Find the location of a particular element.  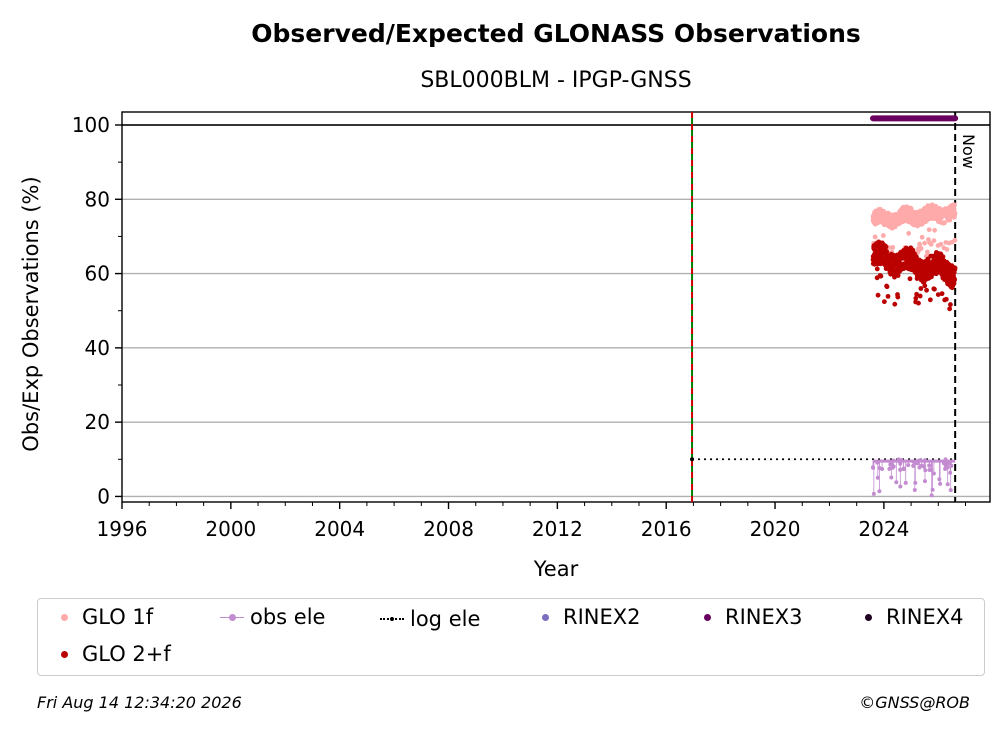

x-tick-label: 2008 is located at coordinates (448, 529).